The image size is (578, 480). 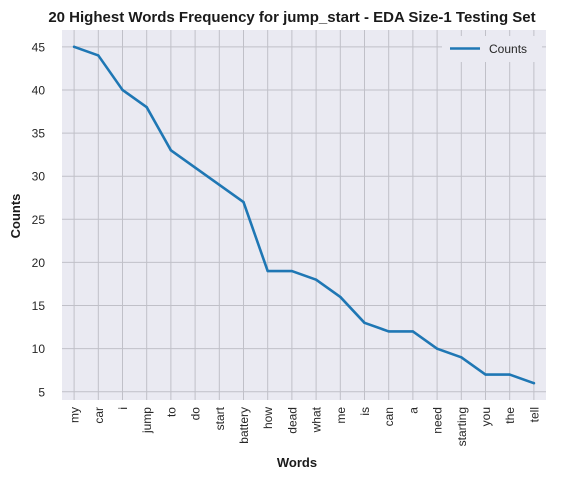 What do you see at coordinates (220, 418) in the screenshot?
I see `x-tick-label: start` at bounding box center [220, 418].